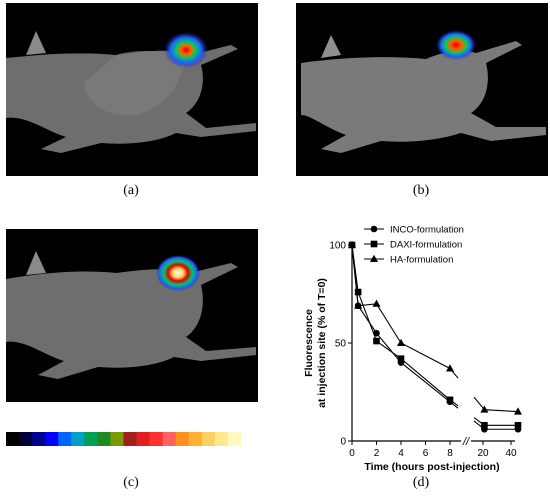 The image size is (550, 497). I want to click on y-tick-label: 50, so click(341, 344).